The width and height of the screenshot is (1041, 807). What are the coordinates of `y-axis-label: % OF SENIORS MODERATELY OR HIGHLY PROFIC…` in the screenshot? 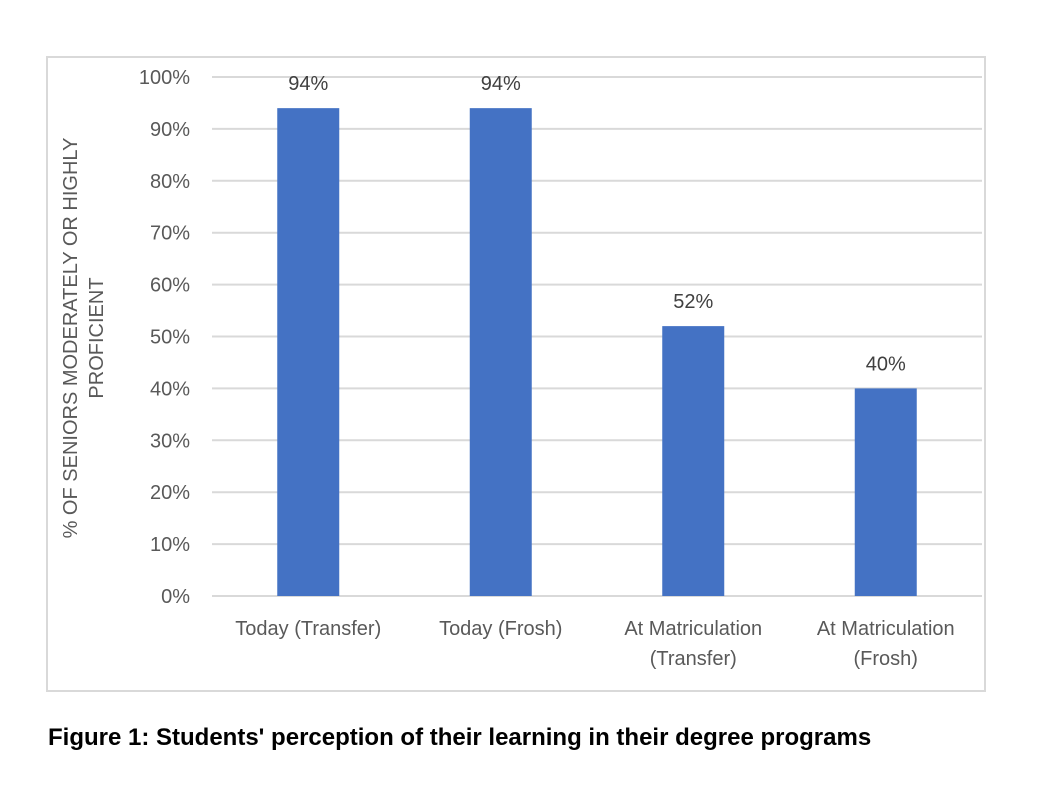 It's located at (84, 338).